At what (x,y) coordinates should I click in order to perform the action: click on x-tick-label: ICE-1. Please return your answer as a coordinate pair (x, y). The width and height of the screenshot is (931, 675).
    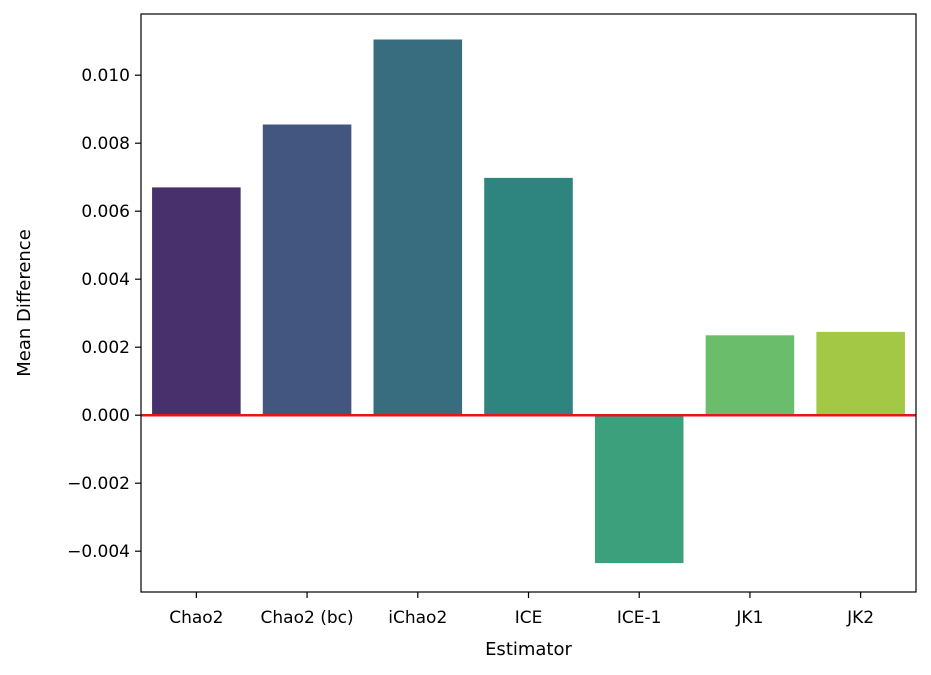
    Looking at the image, I should click on (639, 618).